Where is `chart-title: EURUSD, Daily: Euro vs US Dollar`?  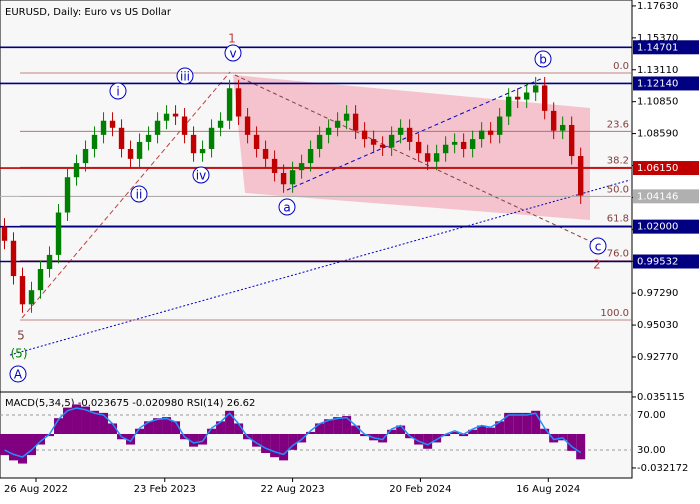
chart-title: EURUSD, Daily: Euro vs US Dollar is located at coordinates (88, 12).